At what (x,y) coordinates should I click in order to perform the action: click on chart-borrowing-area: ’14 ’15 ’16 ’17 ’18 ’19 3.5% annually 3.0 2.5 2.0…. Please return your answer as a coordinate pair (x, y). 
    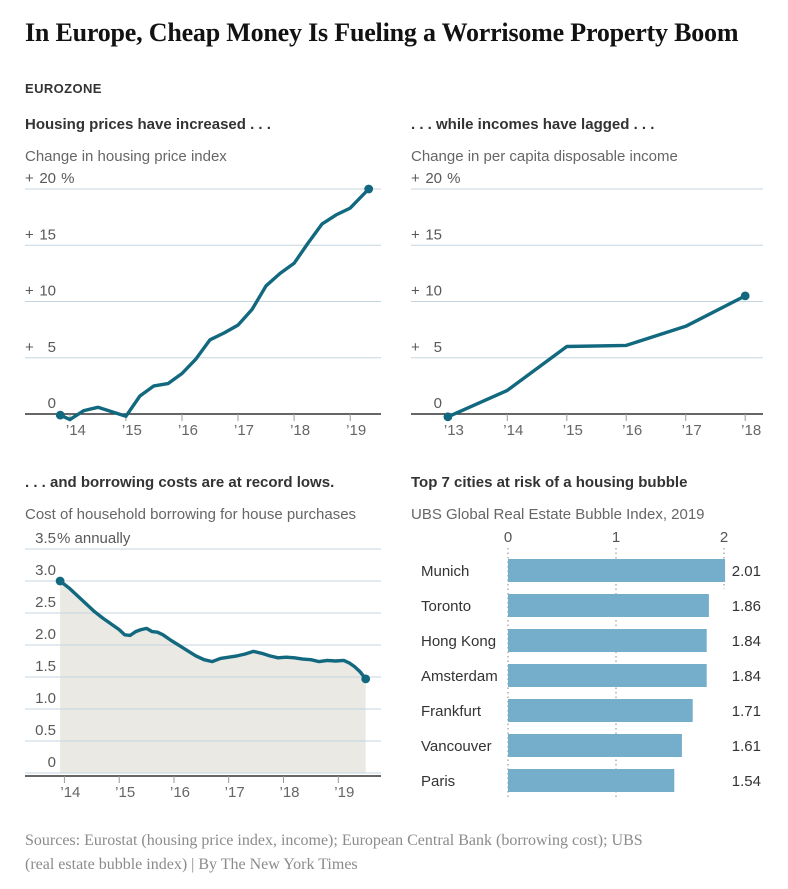
    Looking at the image, I should click on (203, 666).